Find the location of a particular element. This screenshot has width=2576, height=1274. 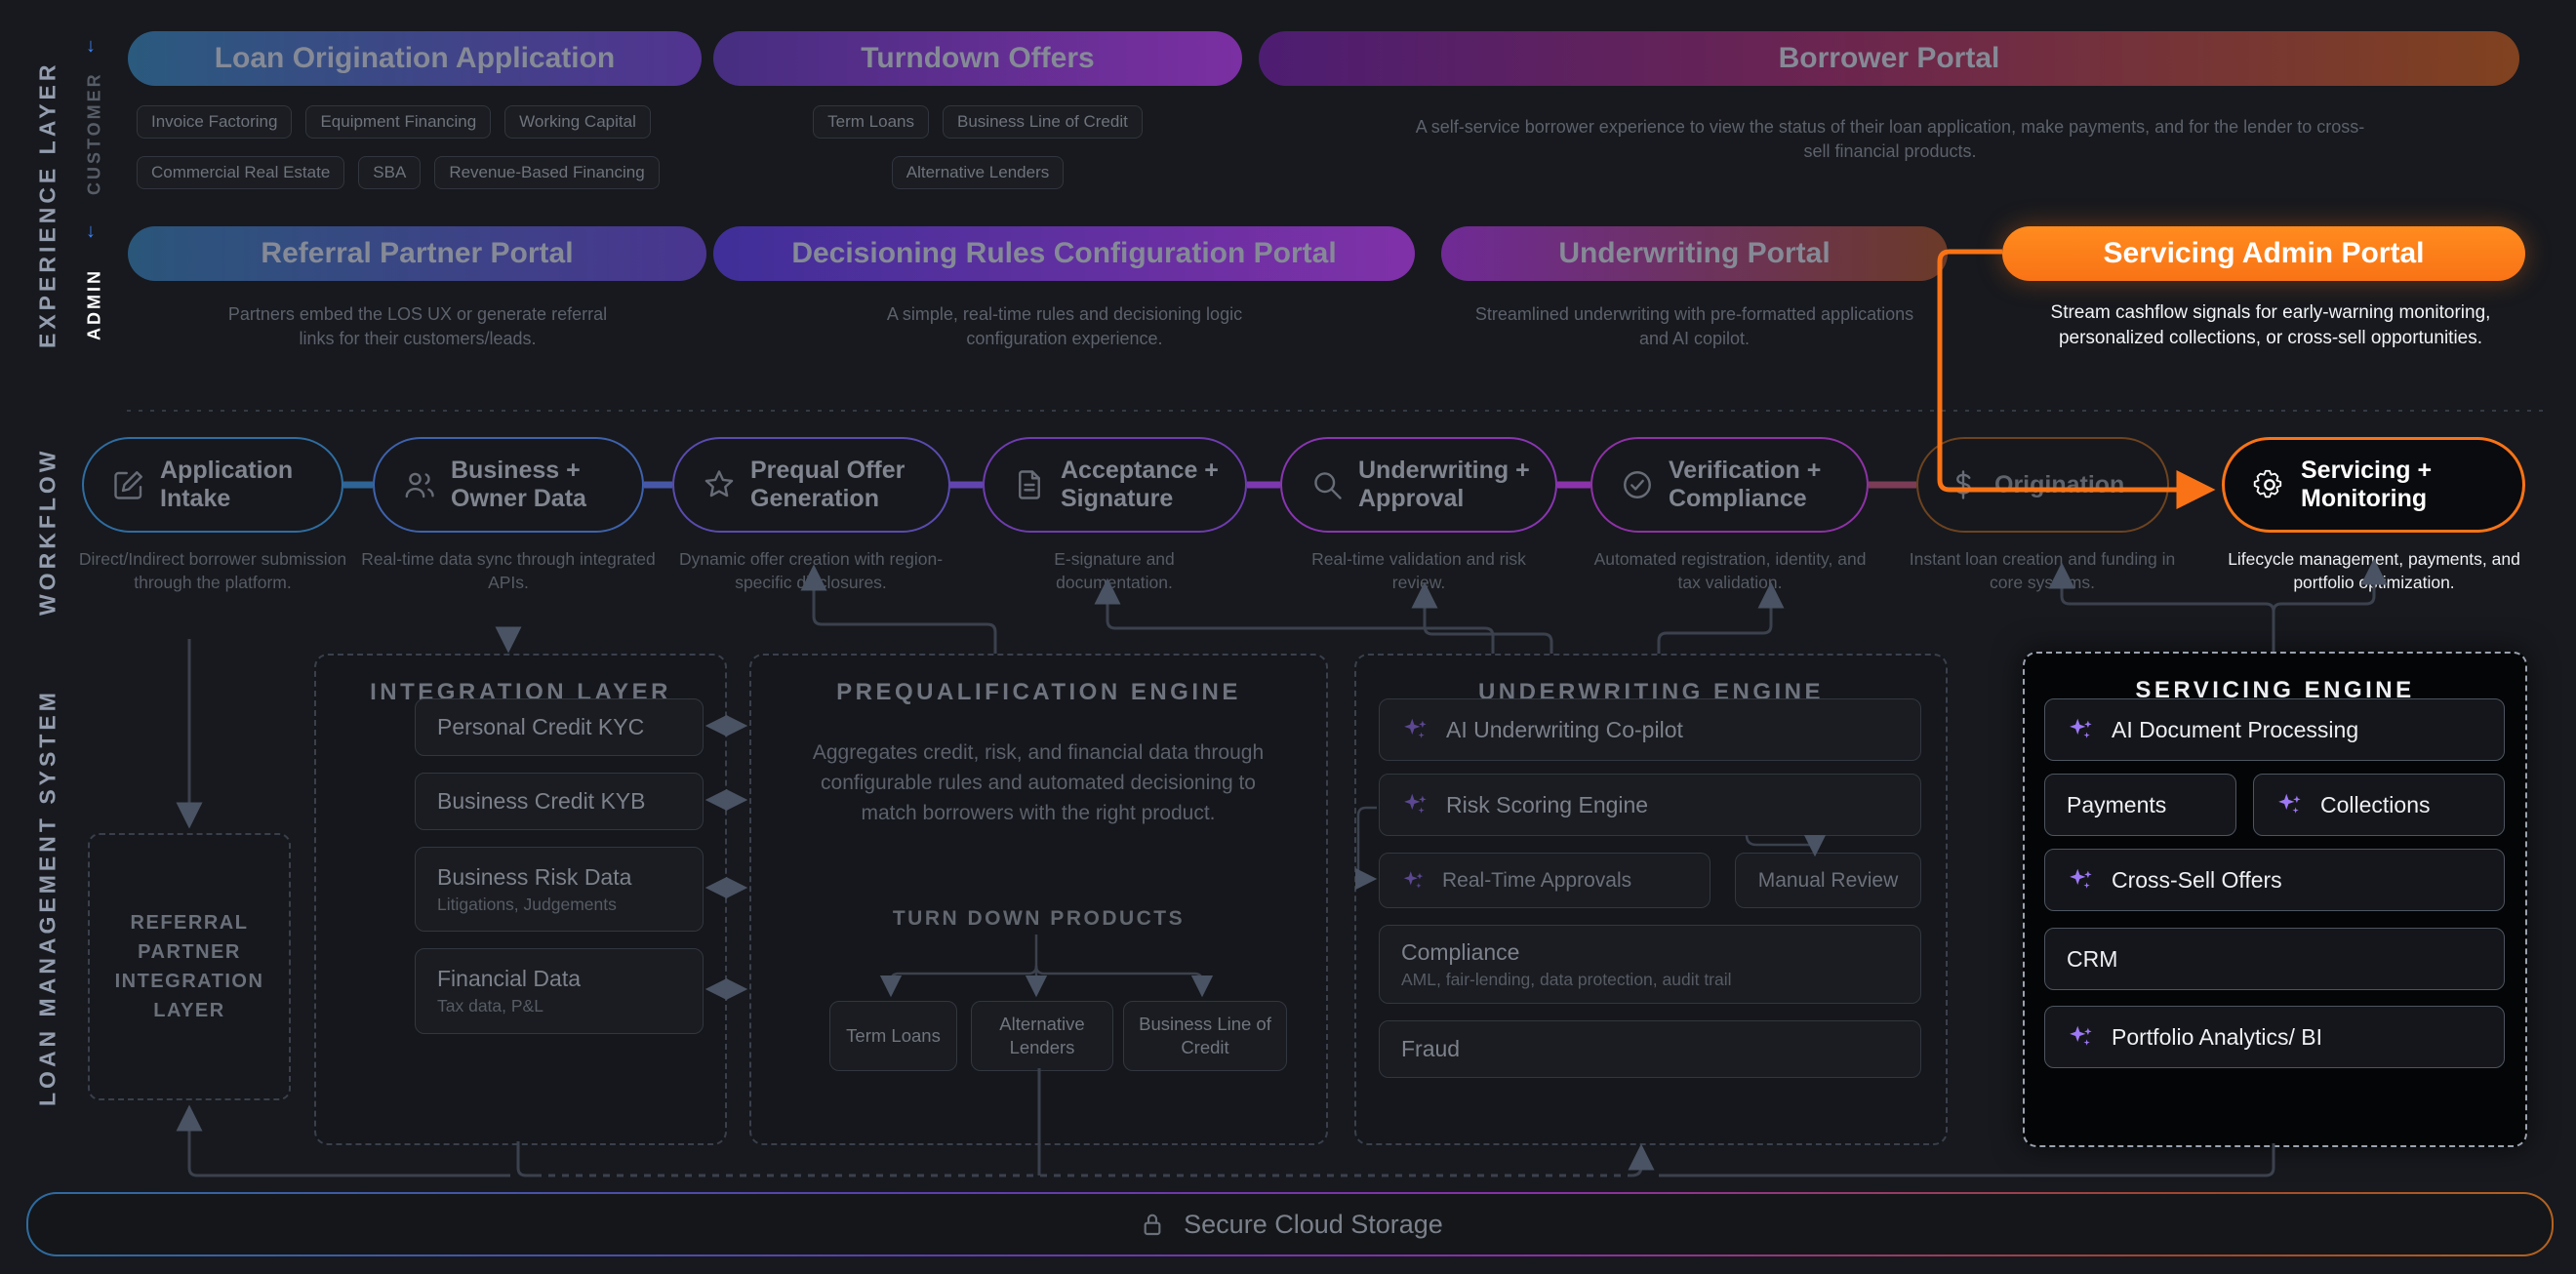

item-label: Personal Credit KYC is located at coordinates (541, 726).